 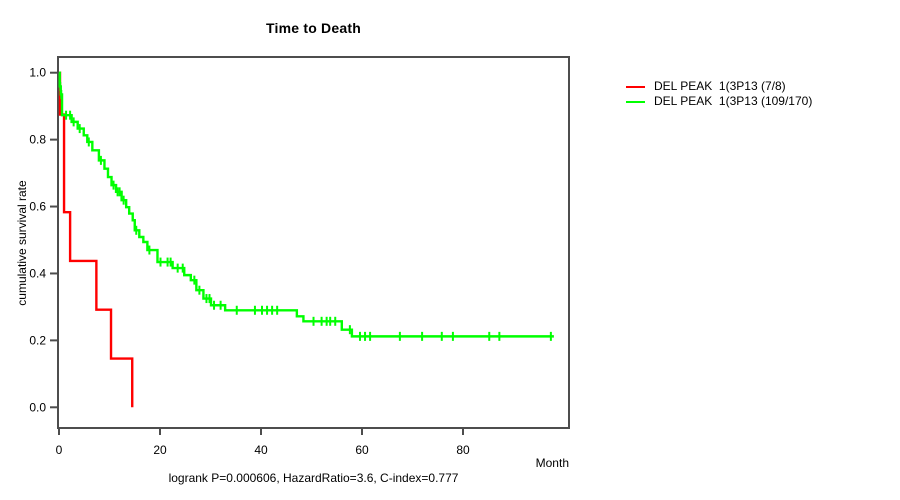 I want to click on legend-label: DEL PEAK 1(3P13 (7/8), so click(x=720, y=86).